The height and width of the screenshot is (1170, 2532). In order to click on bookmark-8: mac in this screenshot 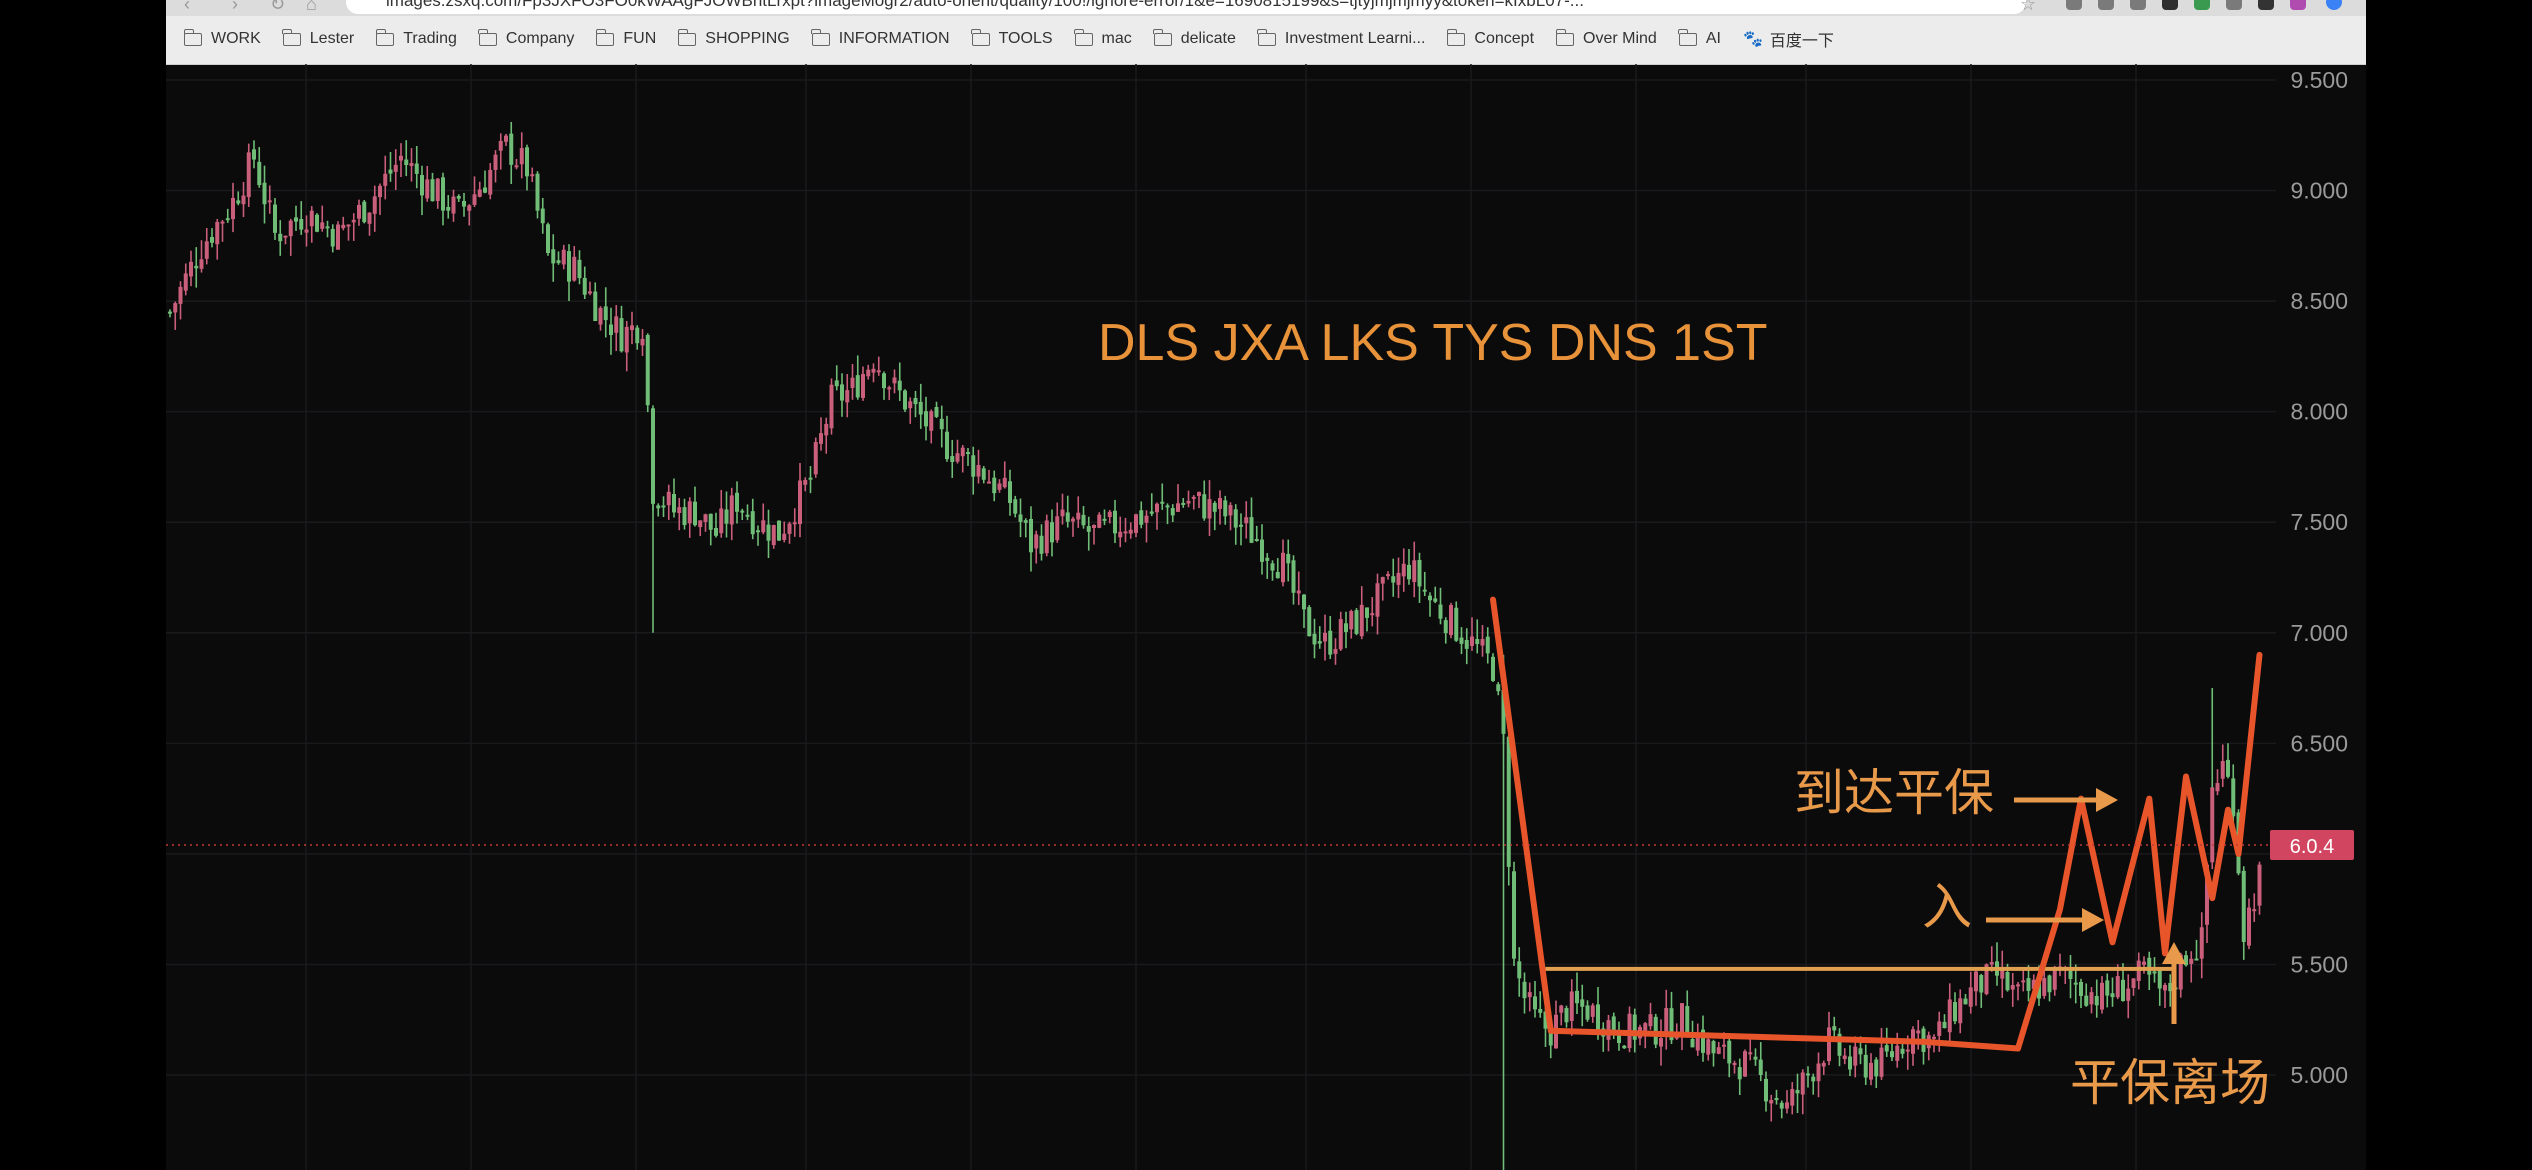, I will do `click(1103, 38)`.